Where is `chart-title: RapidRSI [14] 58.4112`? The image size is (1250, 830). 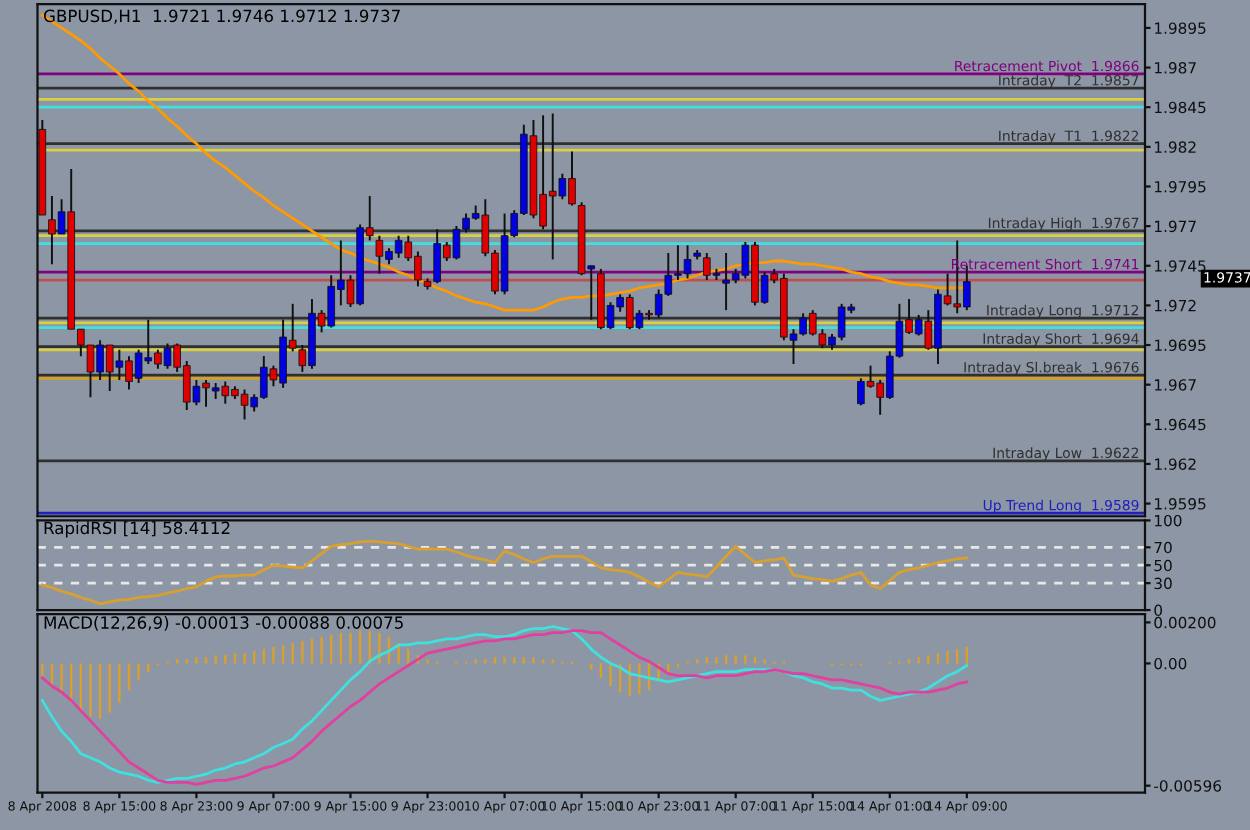
chart-title: RapidRSI [14] 58.4112 is located at coordinates (137, 529).